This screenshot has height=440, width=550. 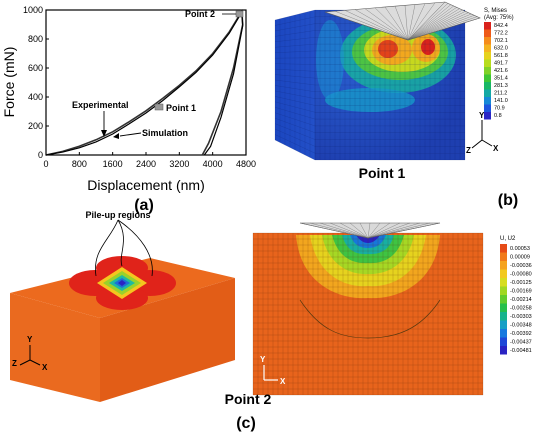 What do you see at coordinates (35, 97) in the screenshot?
I see `y-tick-label: 400` at bounding box center [35, 97].